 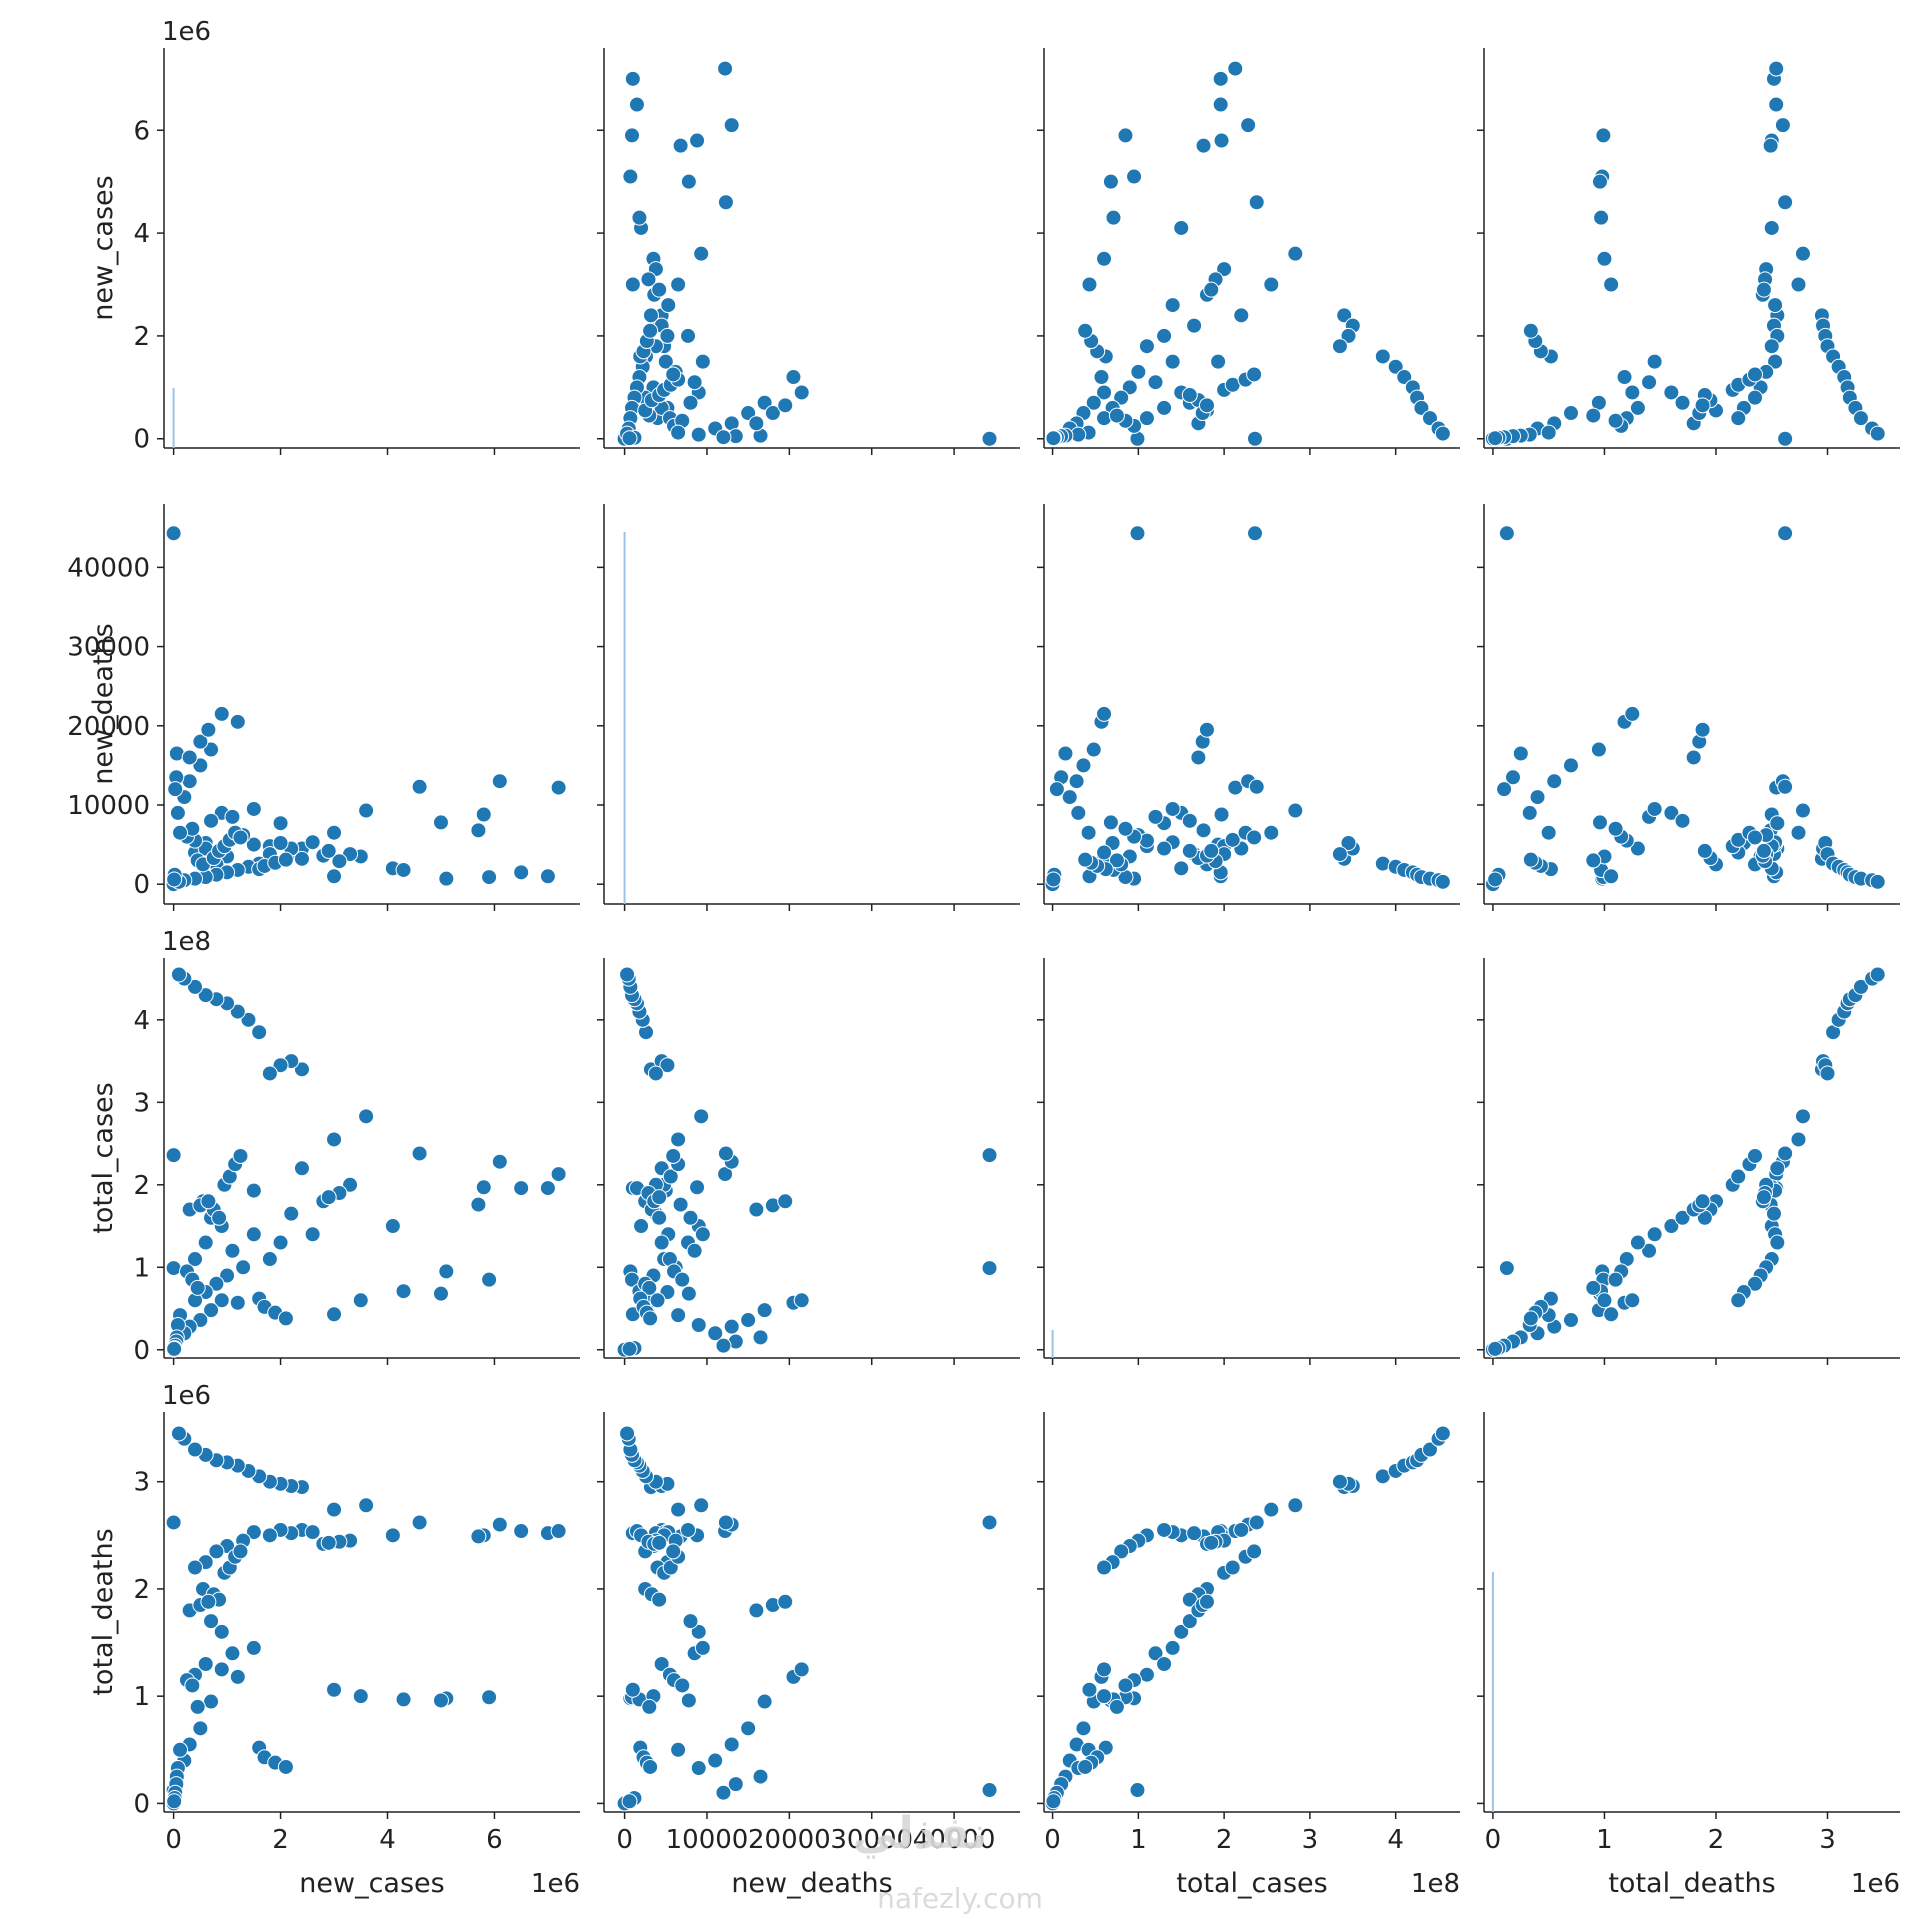 What do you see at coordinates (368, 707) in the screenshot?
I see `panel-new_deaths-vs-new_cases` at bounding box center [368, 707].